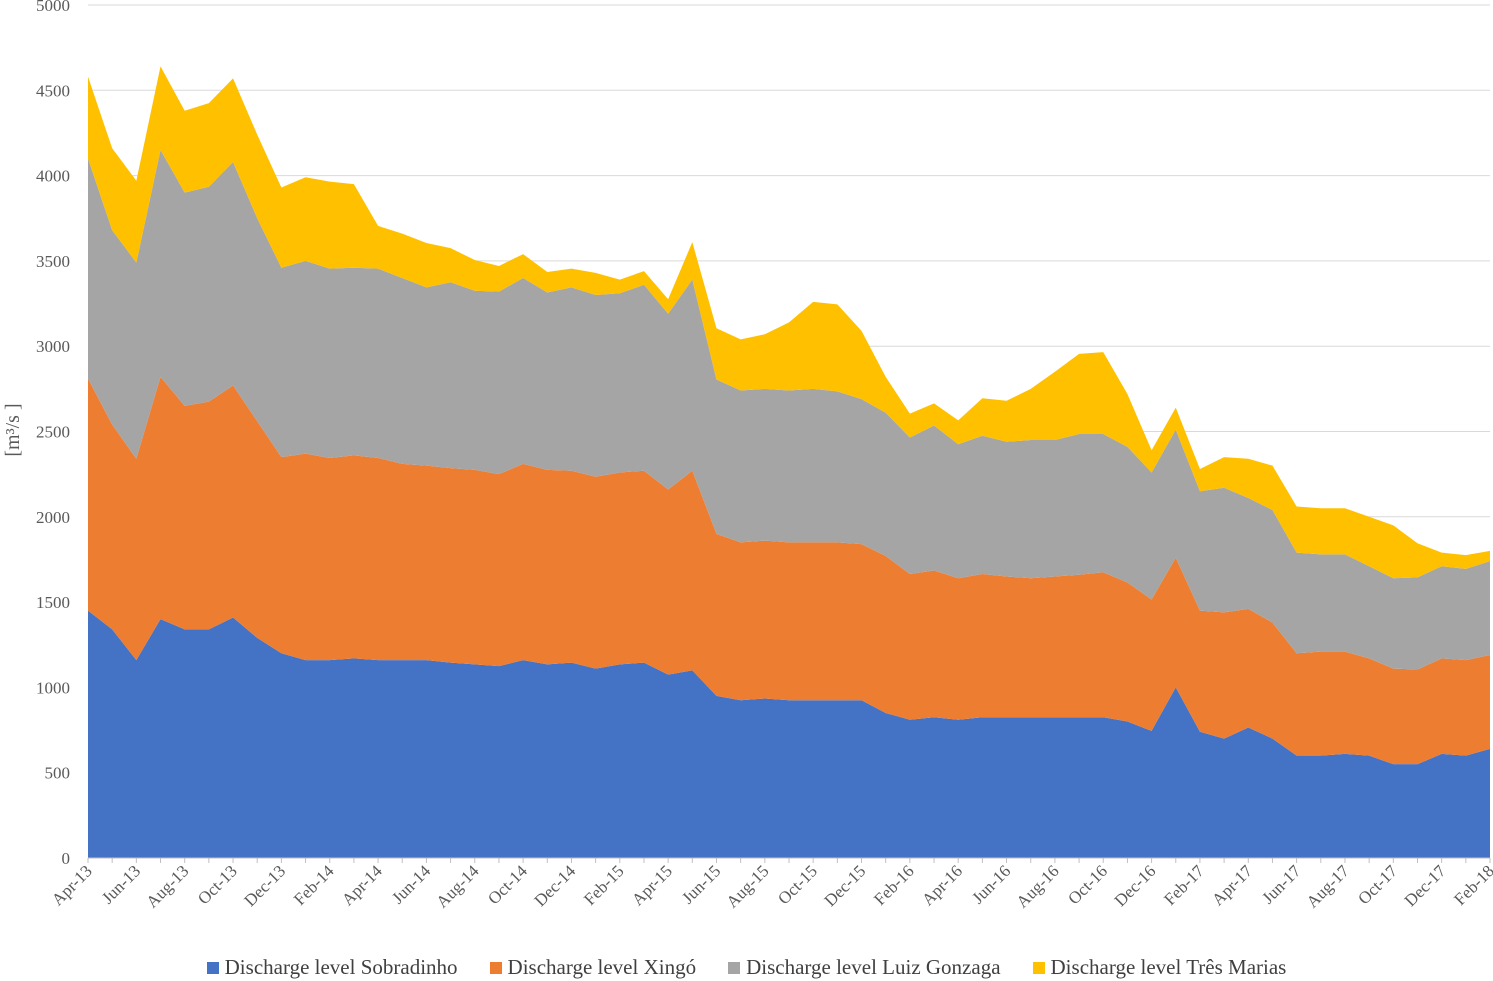  I want to click on x-tick-label: Apr-16, so click(942, 885).